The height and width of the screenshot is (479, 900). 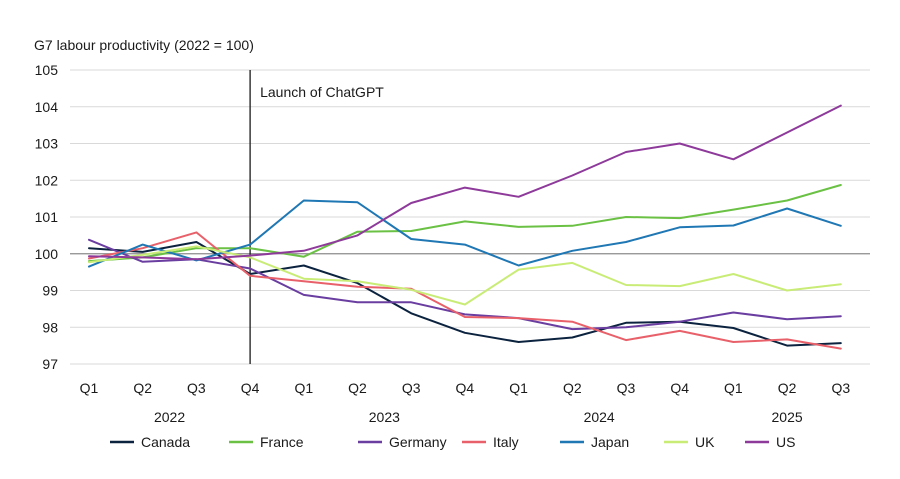 I want to click on series-line-france, so click(x=465, y=223).